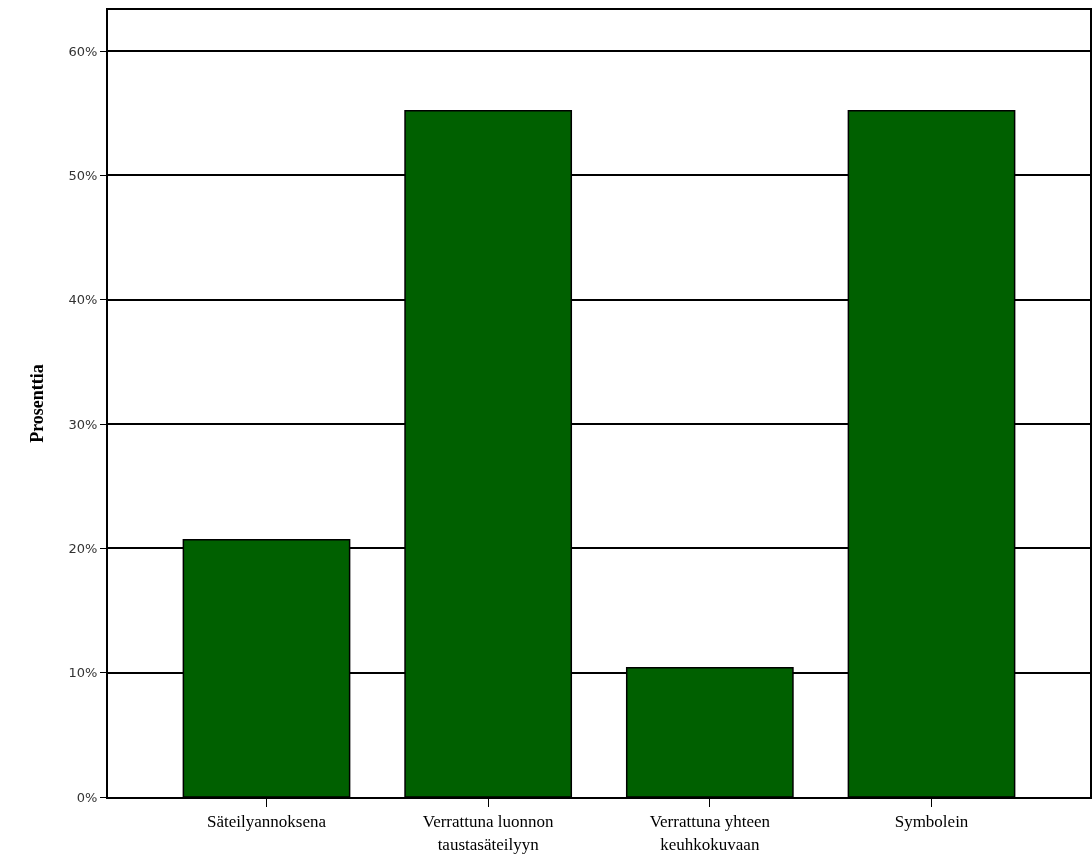 This screenshot has height=865, width=1092. I want to click on y-tick-label: 20%, so click(83, 548).